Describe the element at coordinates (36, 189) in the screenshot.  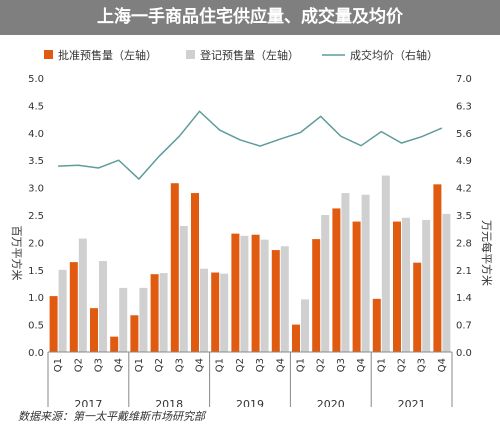
I see `y-left-tick-label: 3.0` at that location.